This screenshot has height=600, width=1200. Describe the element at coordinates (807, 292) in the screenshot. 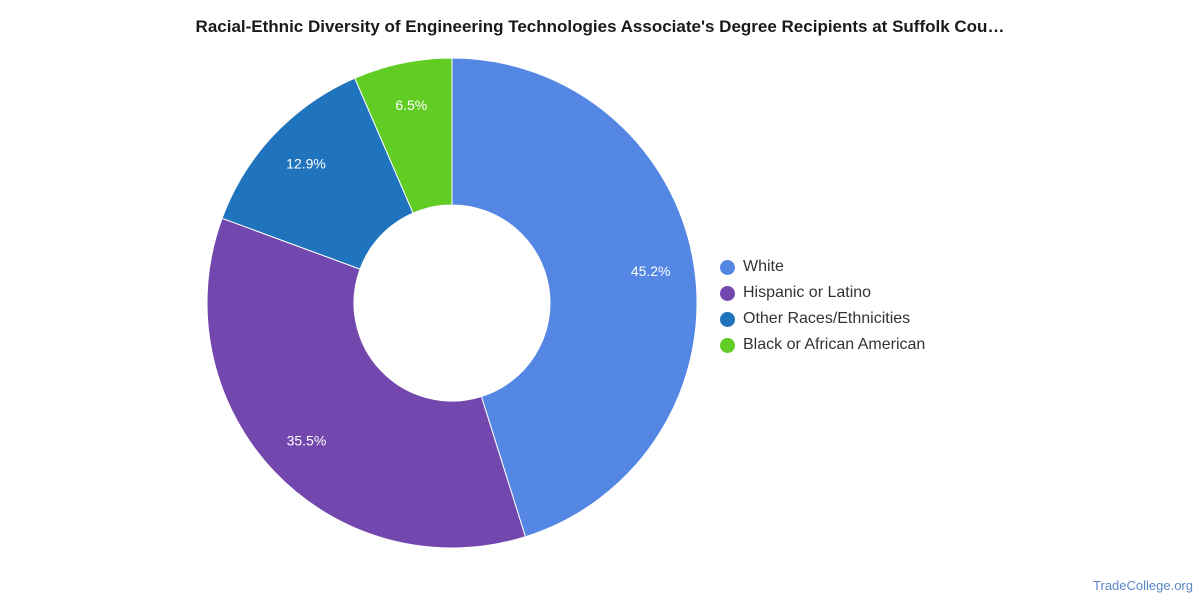

I see `legend-label: Hispanic or Latino` at that location.